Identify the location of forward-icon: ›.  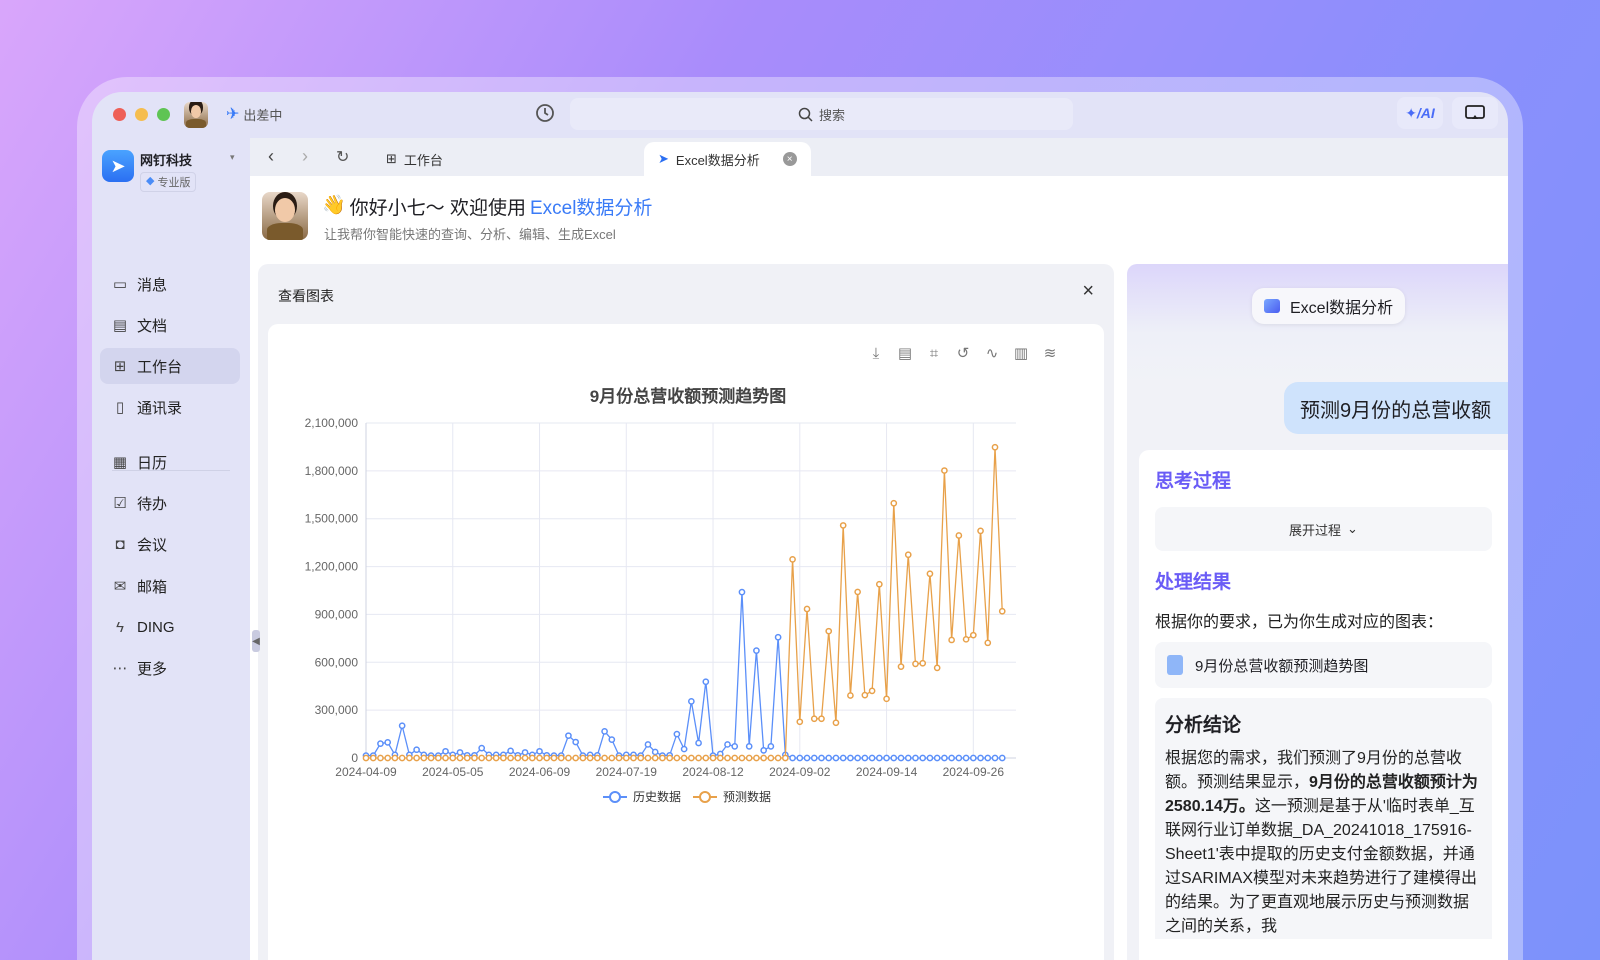
(305, 156).